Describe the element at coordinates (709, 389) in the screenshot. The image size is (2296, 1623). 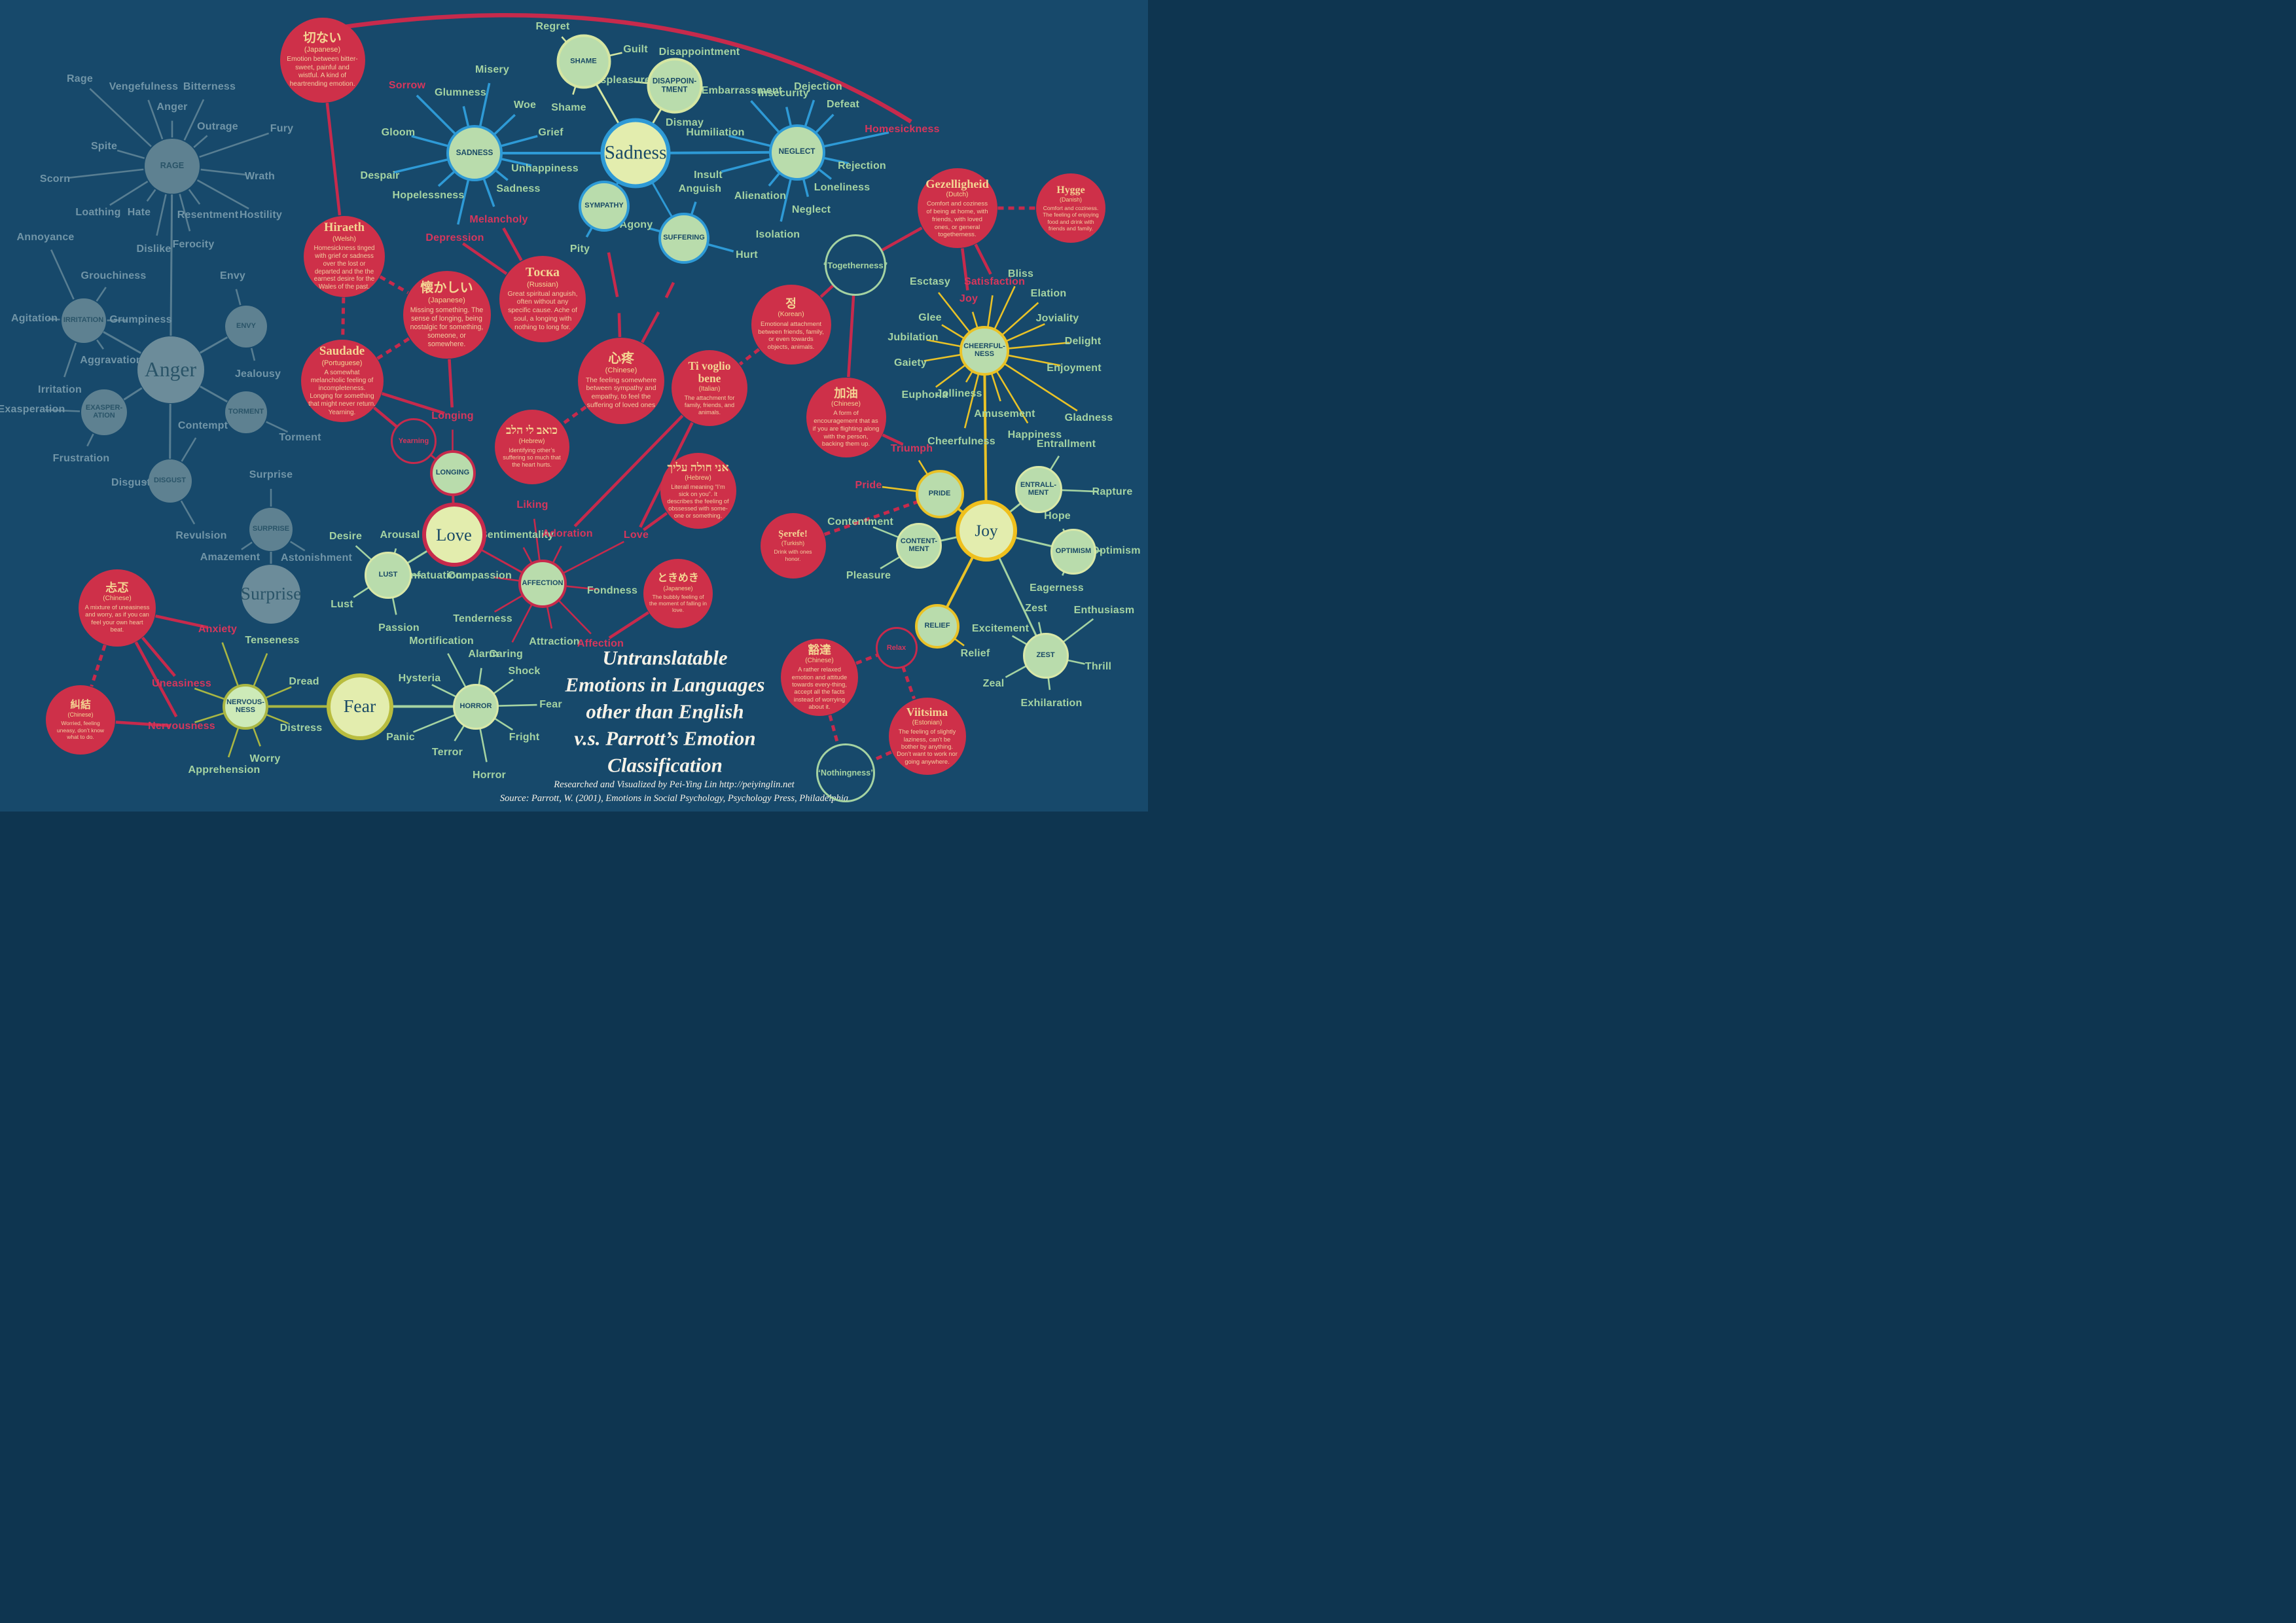
I see `red-circle-language: (Italian)` at that location.